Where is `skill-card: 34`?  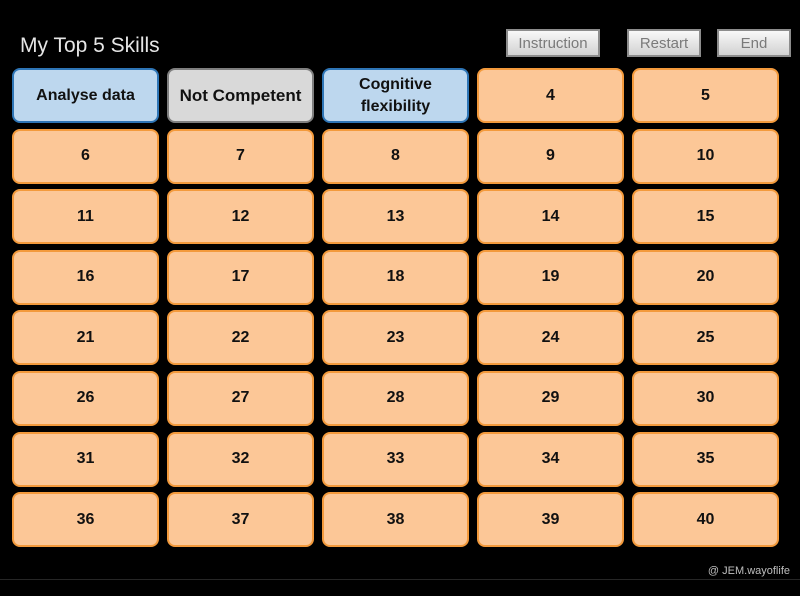 skill-card: 34 is located at coordinates (550, 459).